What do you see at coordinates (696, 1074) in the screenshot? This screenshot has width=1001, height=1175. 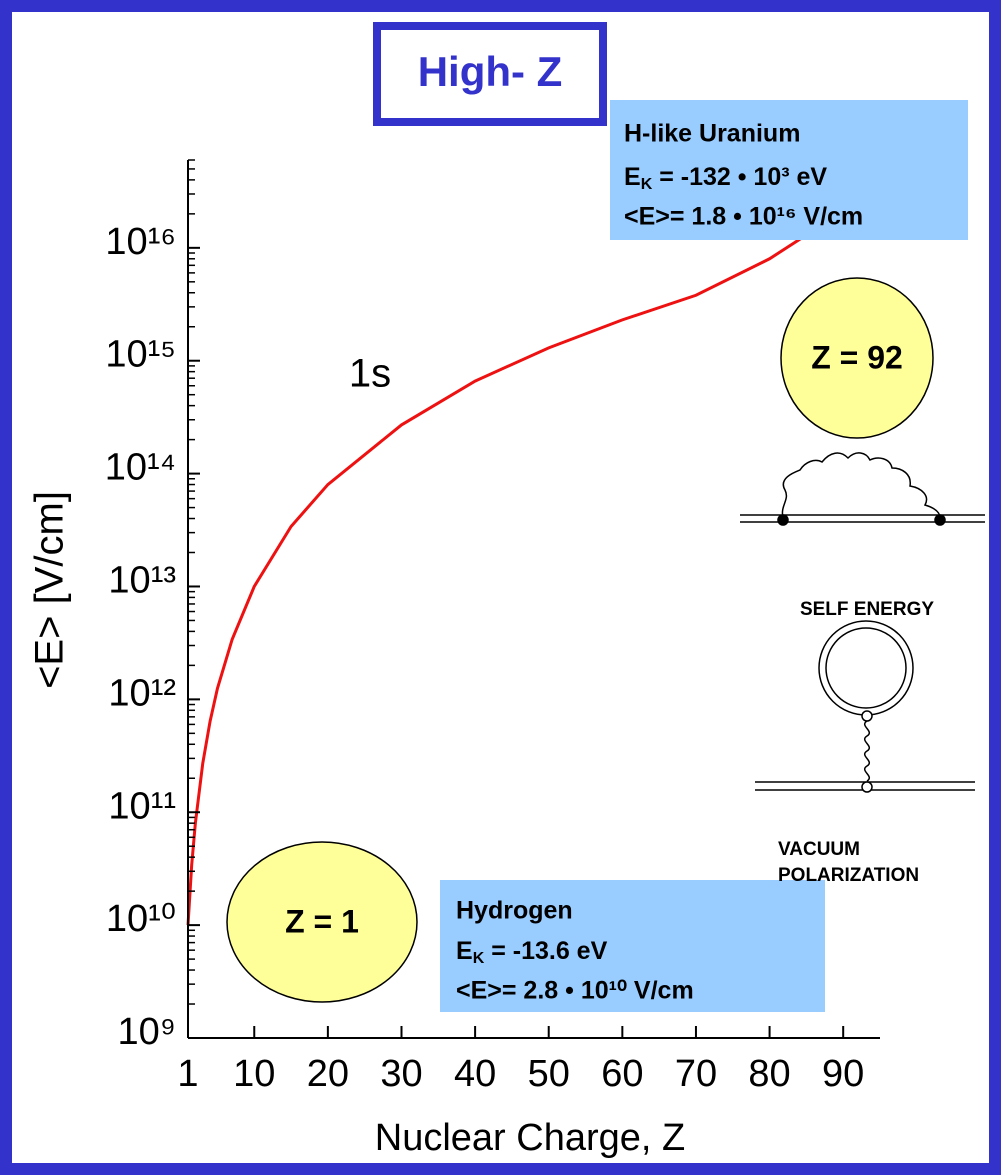 I see `x-tick-label: 70` at bounding box center [696, 1074].